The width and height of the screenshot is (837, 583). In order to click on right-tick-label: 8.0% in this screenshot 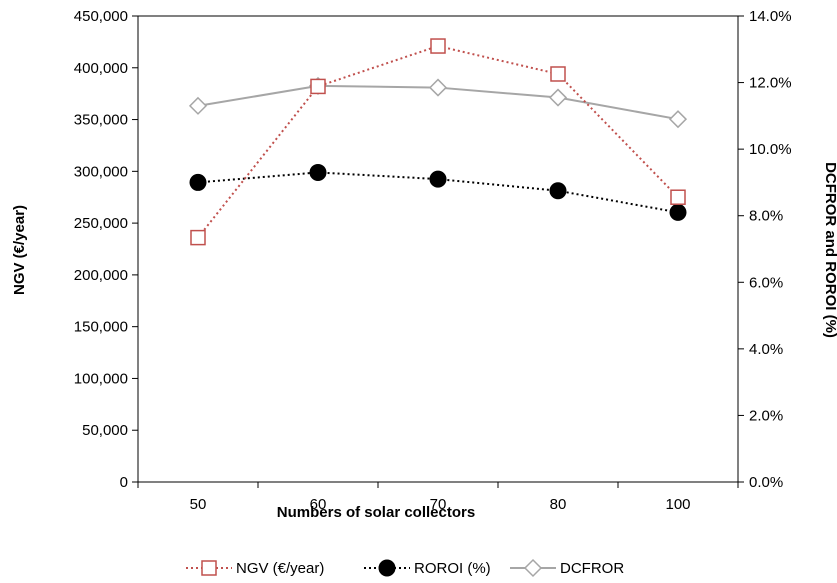, I will do `click(766, 216)`.